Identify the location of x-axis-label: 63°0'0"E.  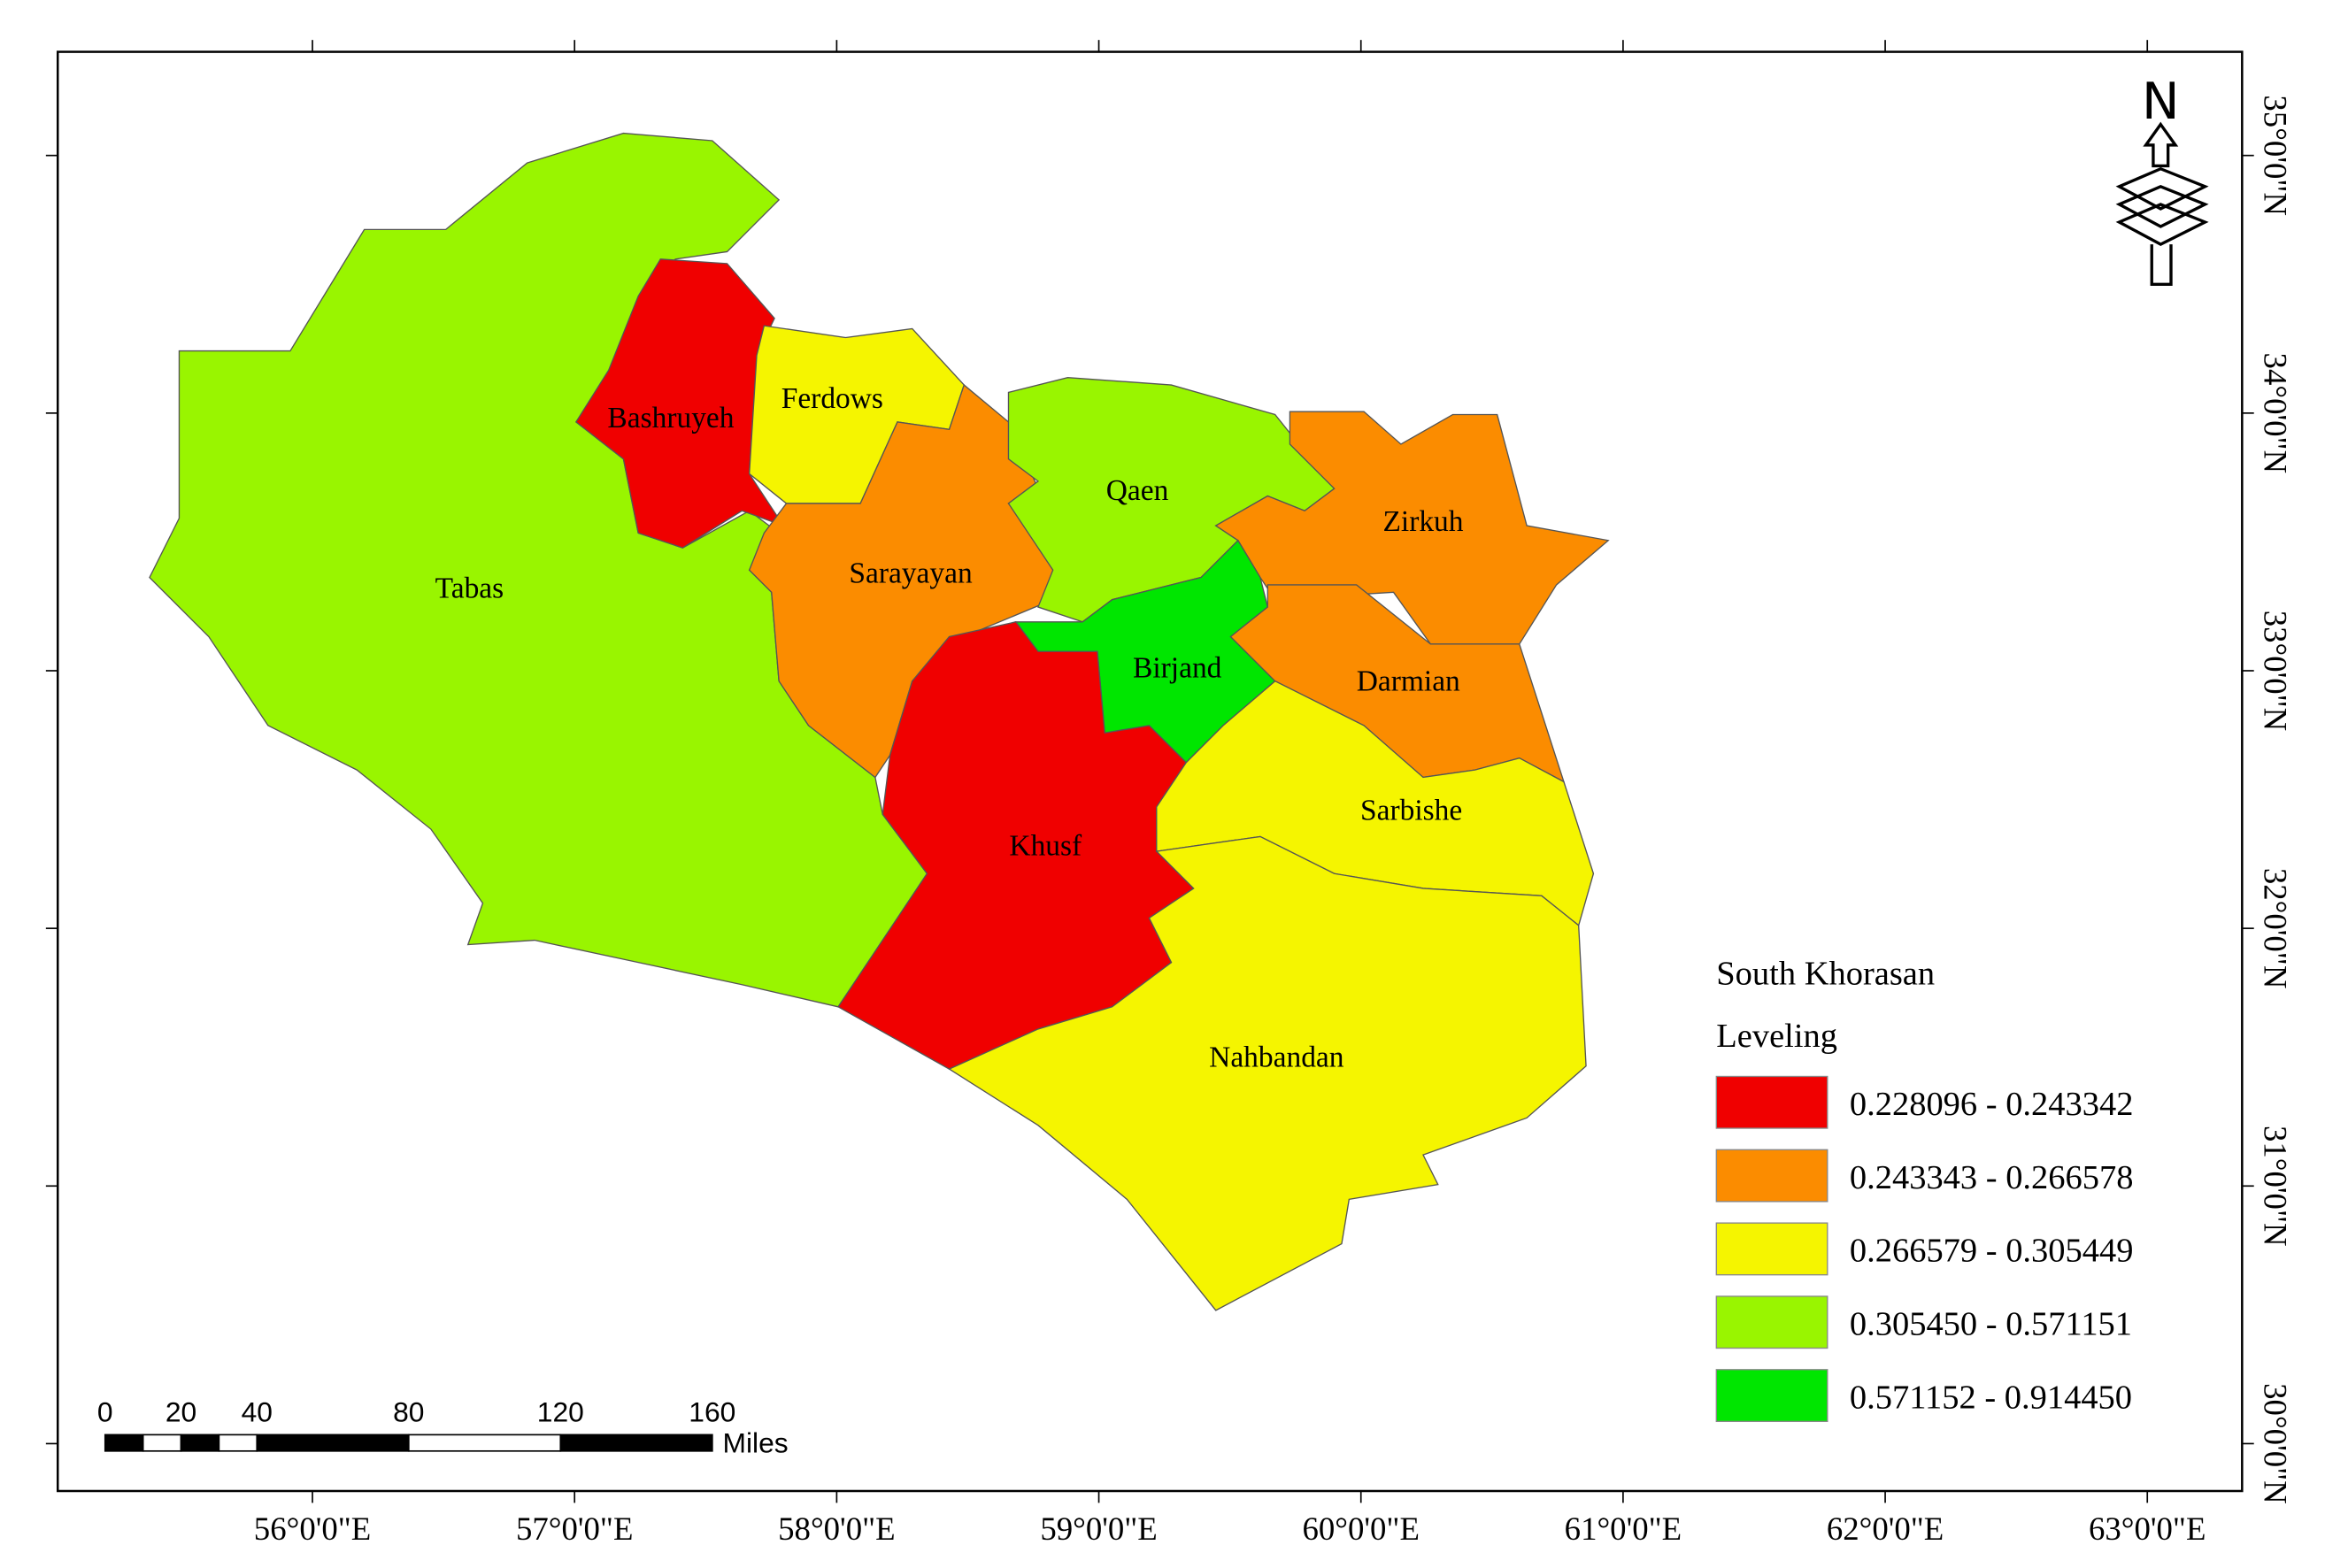
(2147, 1528).